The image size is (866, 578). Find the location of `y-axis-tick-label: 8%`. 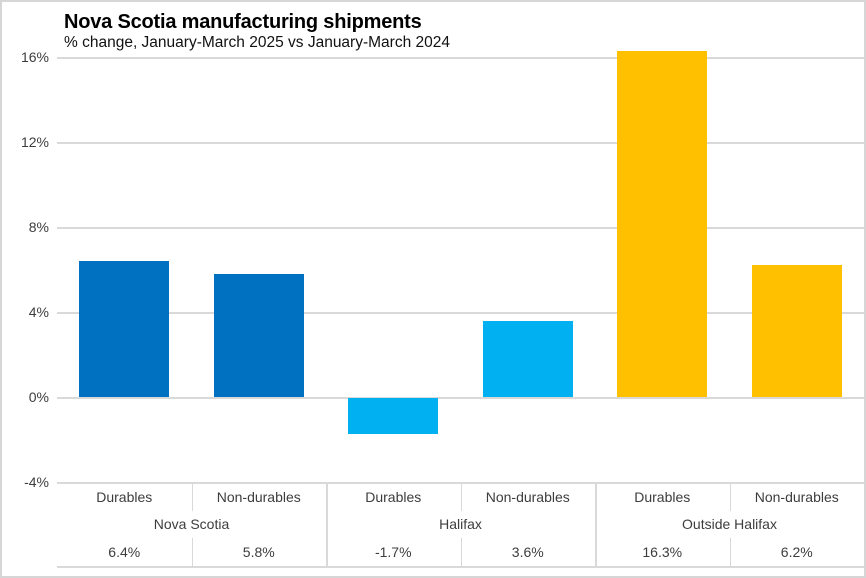

y-axis-tick-label: 8% is located at coordinates (38, 227).